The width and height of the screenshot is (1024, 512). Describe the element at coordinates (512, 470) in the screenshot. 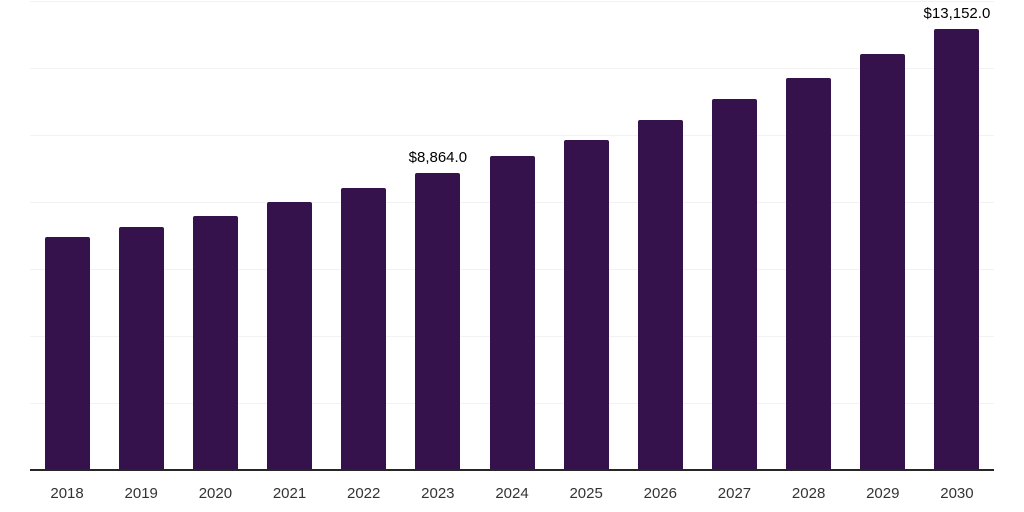

I see `x-axis-line` at that location.